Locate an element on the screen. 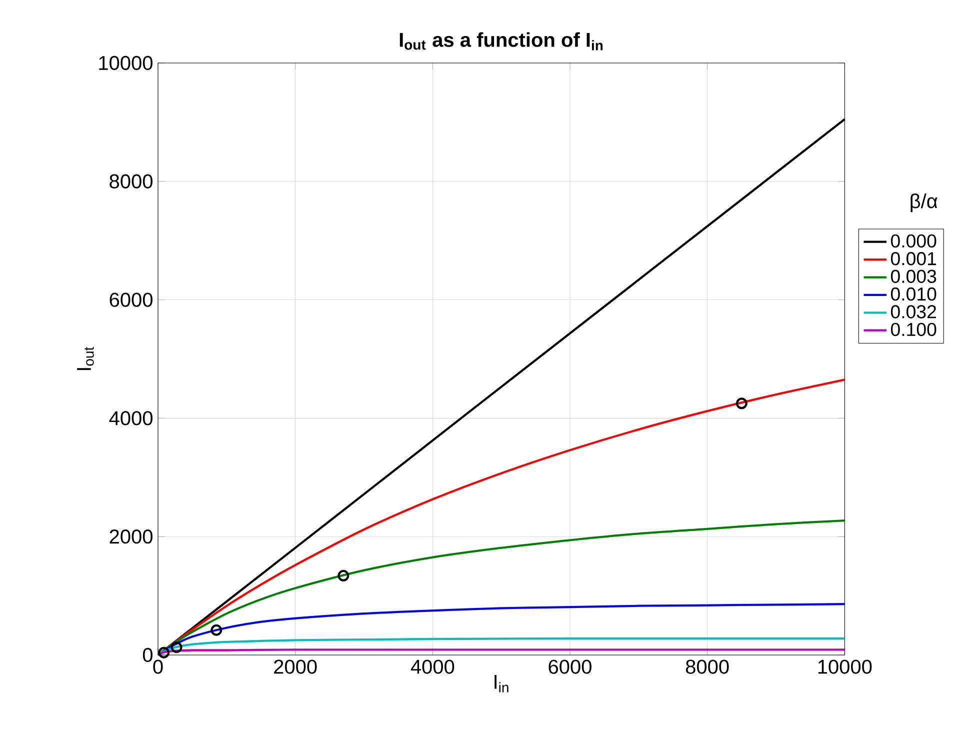  y-tick-label: 10000 is located at coordinates (125, 63).